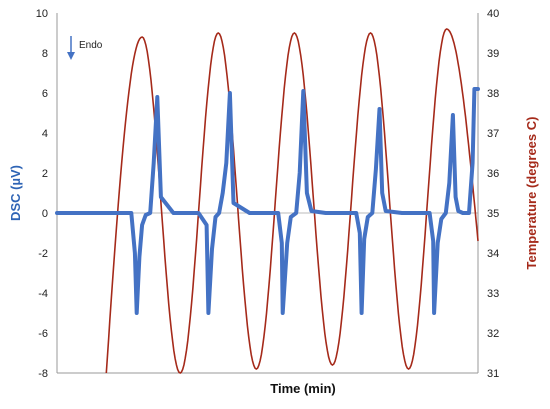 This screenshot has height=409, width=550. Describe the element at coordinates (493, 14) in the screenshot. I see `right-tick-label: 40` at that location.